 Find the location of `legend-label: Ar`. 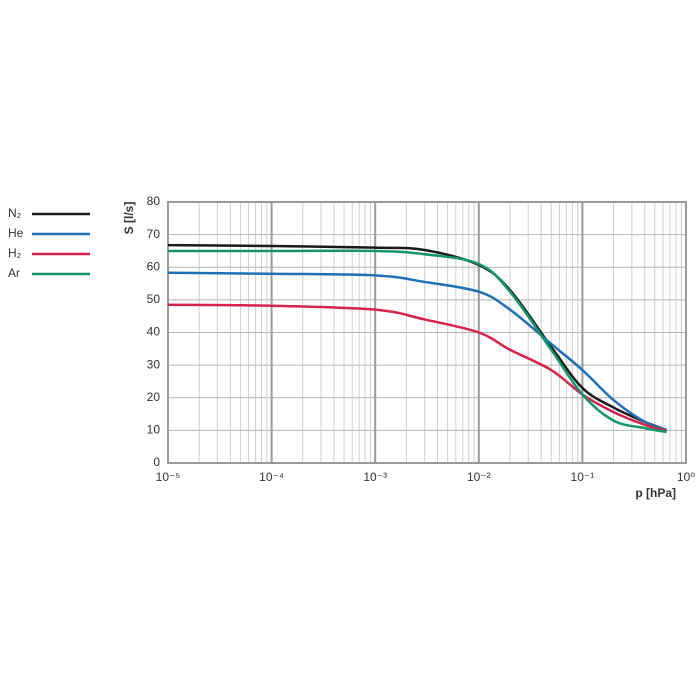

legend-label: Ar is located at coordinates (14, 273).